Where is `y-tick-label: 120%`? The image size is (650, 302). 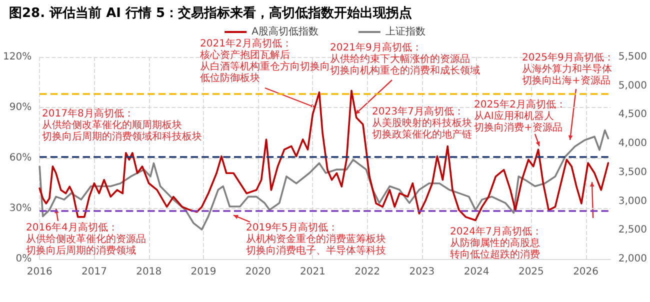
y-tick-label: 120% is located at coordinates (17, 57).